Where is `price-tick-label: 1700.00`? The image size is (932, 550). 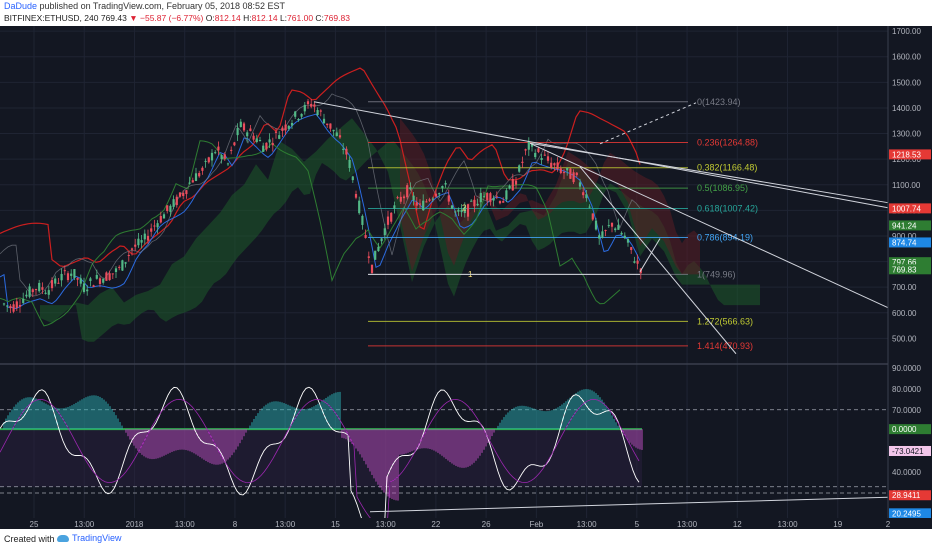 price-tick-label: 1700.00 is located at coordinates (906, 31).